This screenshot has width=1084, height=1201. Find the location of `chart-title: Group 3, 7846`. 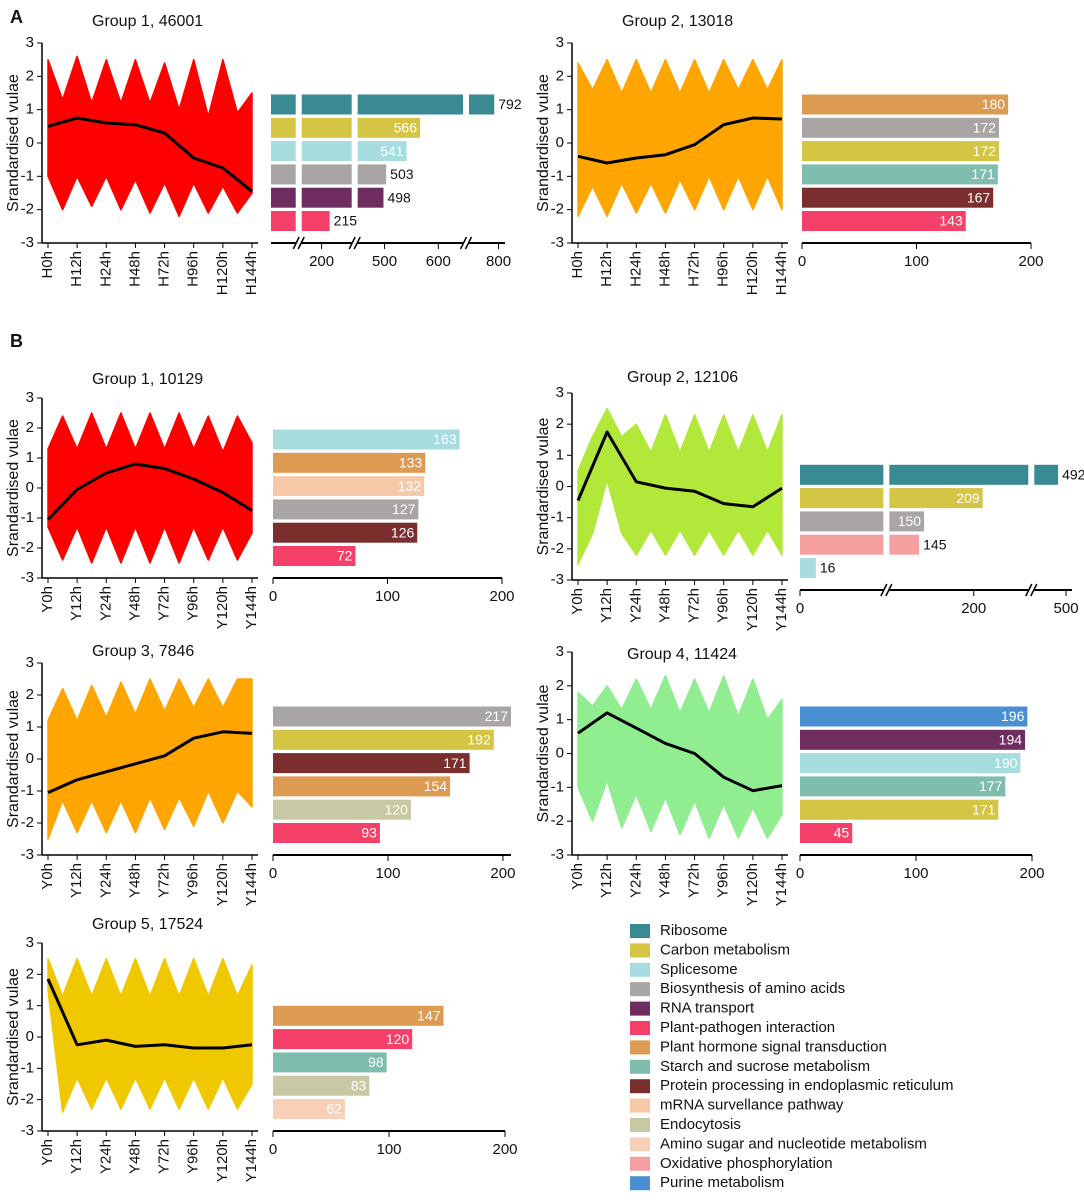

chart-title: Group 3, 7846 is located at coordinates (143, 651).